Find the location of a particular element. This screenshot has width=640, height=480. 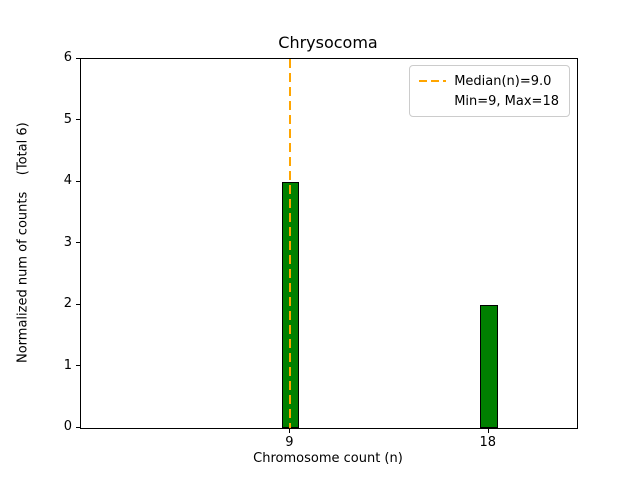

legend-row-median: Median(n)=9.0 is located at coordinates (489, 81).